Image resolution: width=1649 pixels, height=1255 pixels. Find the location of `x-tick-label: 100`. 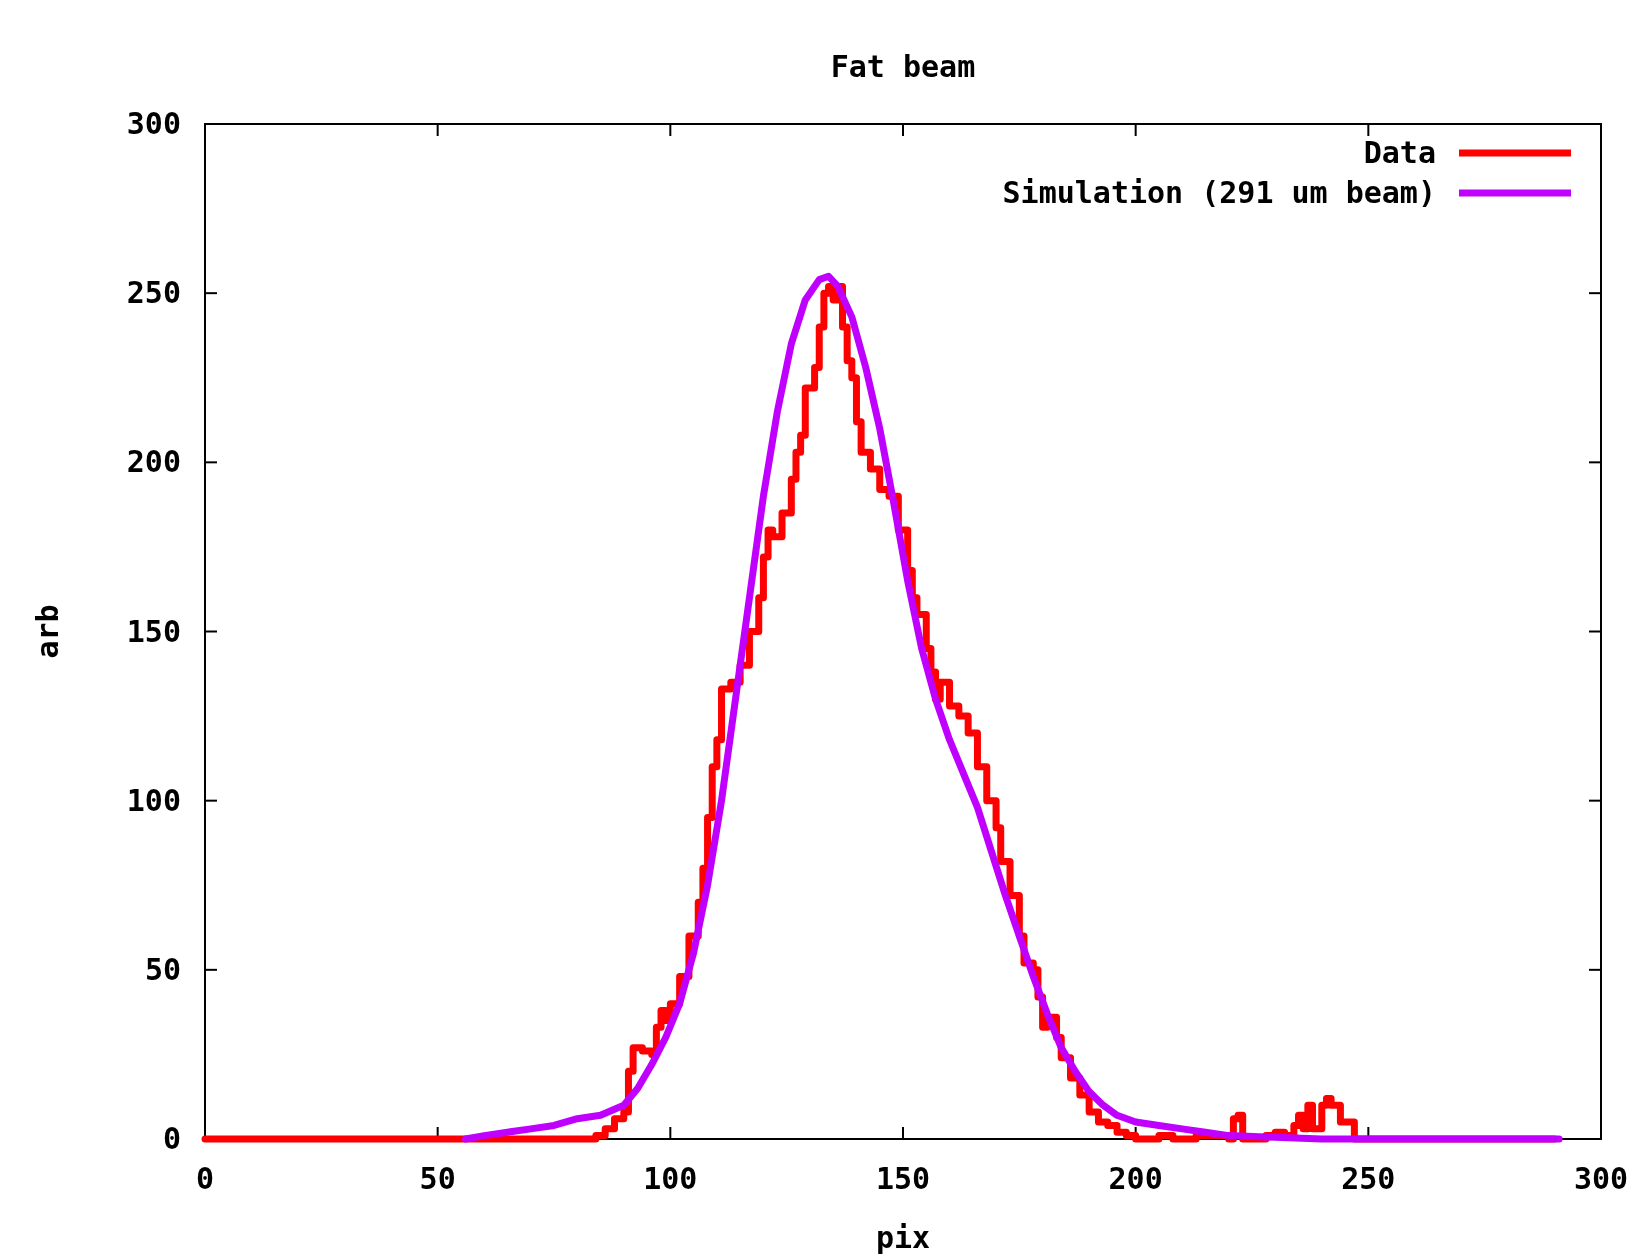

x-tick-label: 100 is located at coordinates (670, 1178).